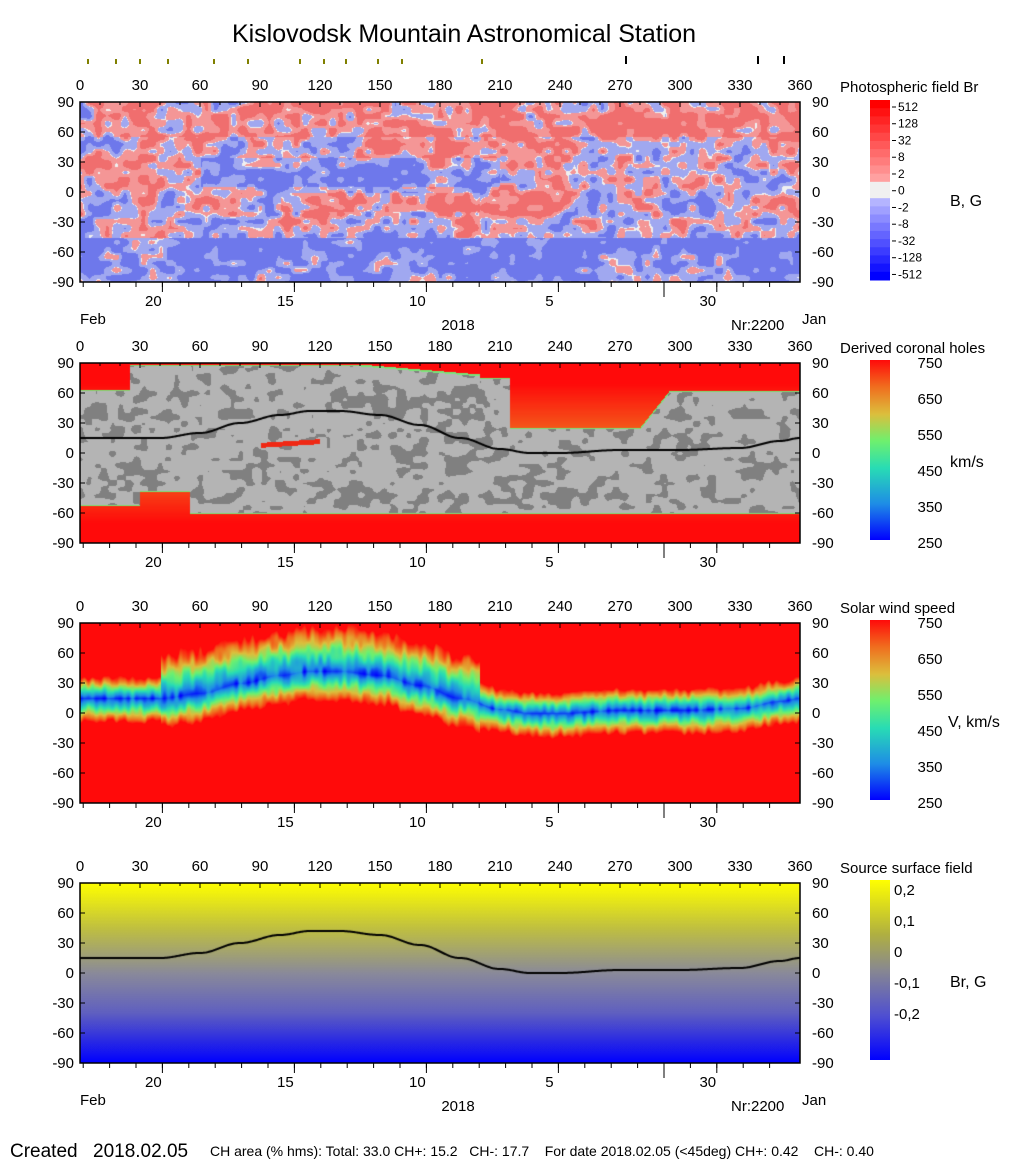  What do you see at coordinates (65, 393) in the screenshot?
I see `lat-tick-label-left: 60` at bounding box center [65, 393].